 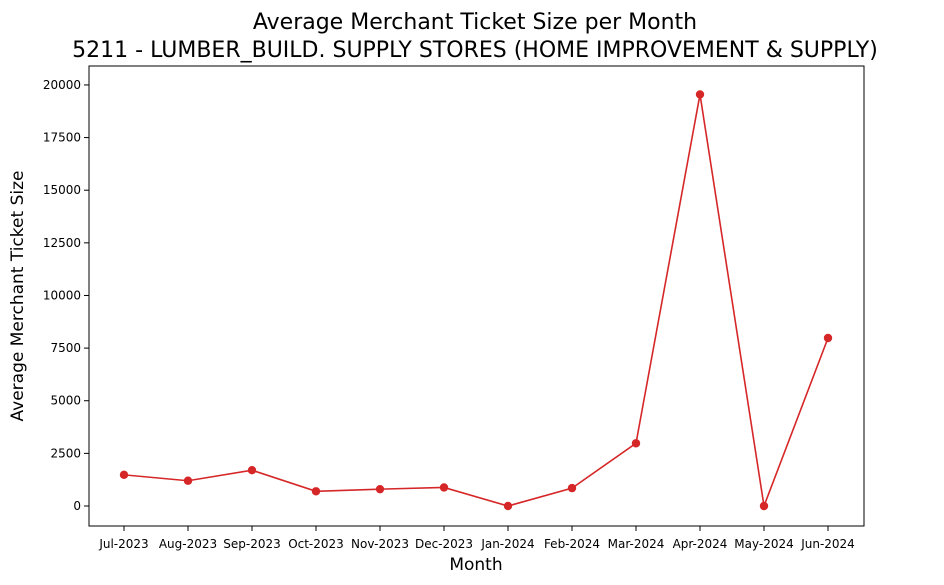 What do you see at coordinates (65, 401) in the screenshot?
I see `y-tick-label: 5000` at bounding box center [65, 401].